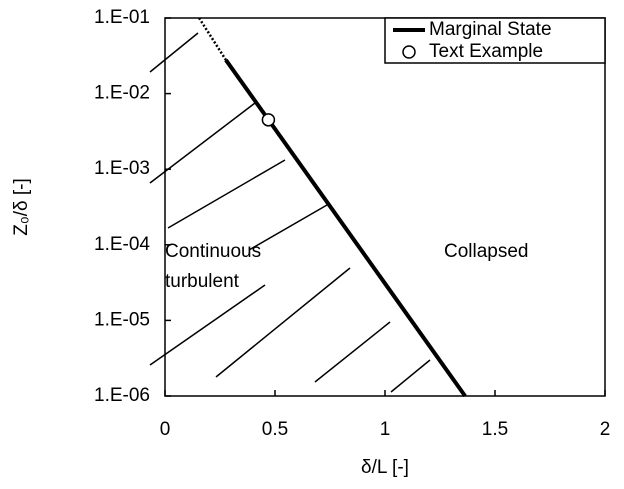 This screenshot has width=624, height=489. Describe the element at coordinates (165, 429) in the screenshot. I see `x-tick-label: 0` at that location.